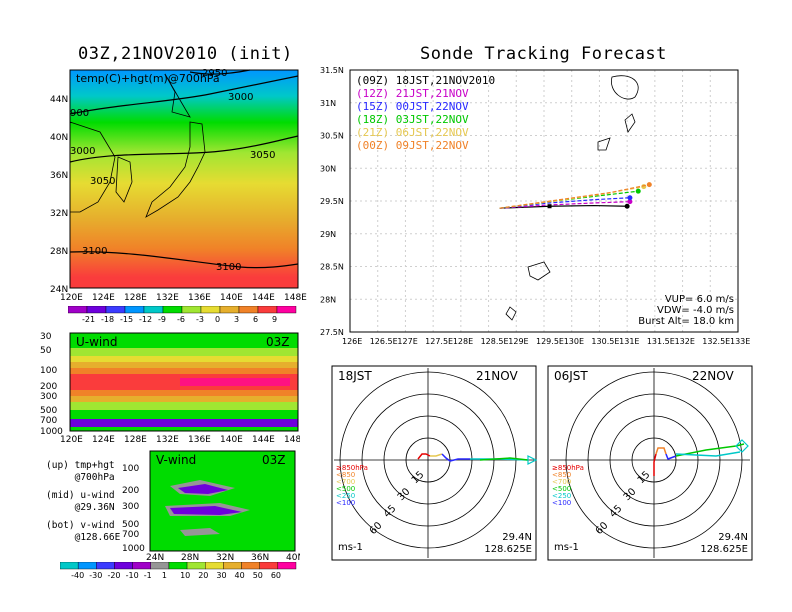 This screenshot has width=792, height=612. I want to click on vwind-time: 03Z, so click(274, 460).